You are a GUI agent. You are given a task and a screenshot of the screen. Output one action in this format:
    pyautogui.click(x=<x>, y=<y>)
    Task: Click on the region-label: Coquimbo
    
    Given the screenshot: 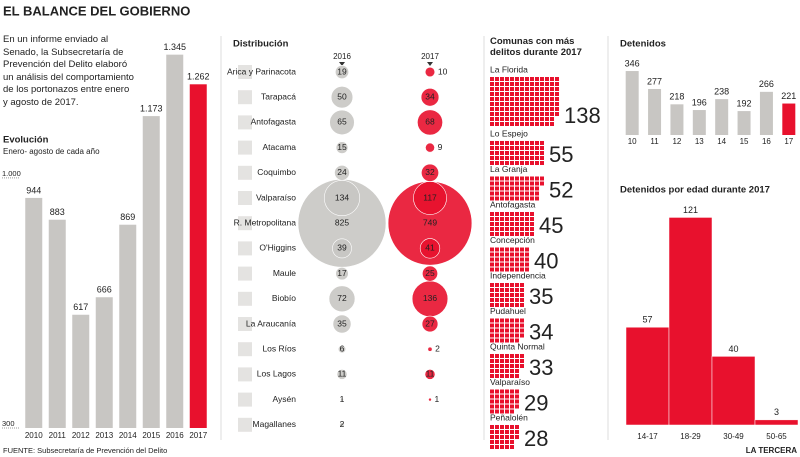 What is the action you would take?
    pyautogui.click(x=276, y=172)
    